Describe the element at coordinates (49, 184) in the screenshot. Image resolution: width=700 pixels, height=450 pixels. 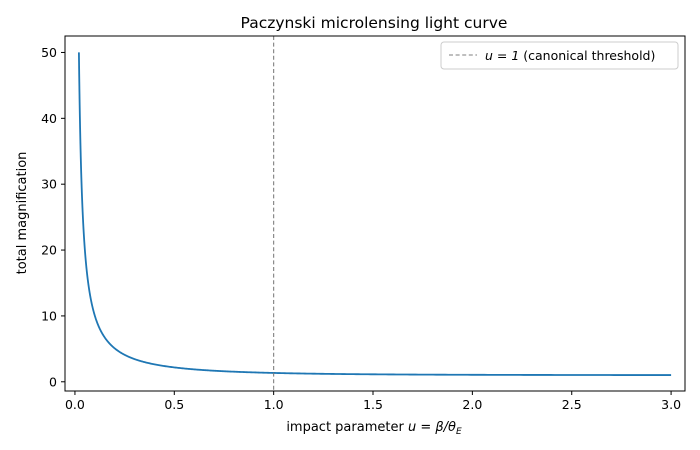
I see `y-tick-label: 30` at that location.